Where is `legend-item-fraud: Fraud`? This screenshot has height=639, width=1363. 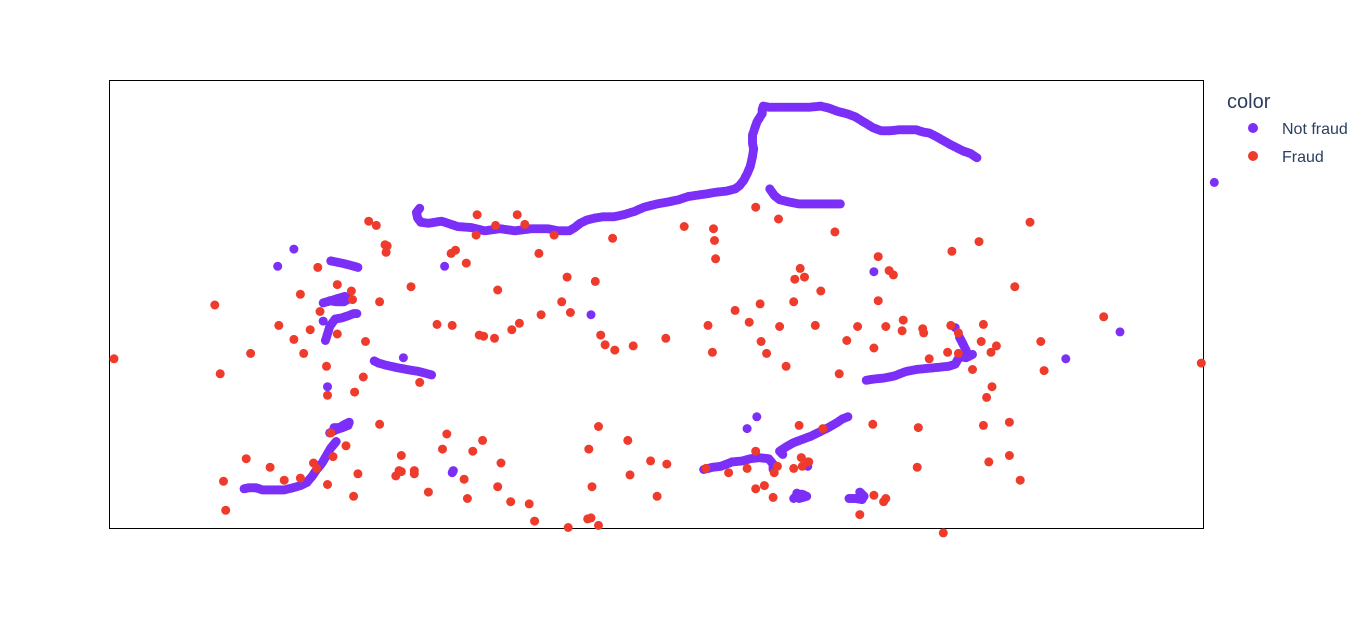
legend-item-fraud: Fraud is located at coordinates (1286, 157).